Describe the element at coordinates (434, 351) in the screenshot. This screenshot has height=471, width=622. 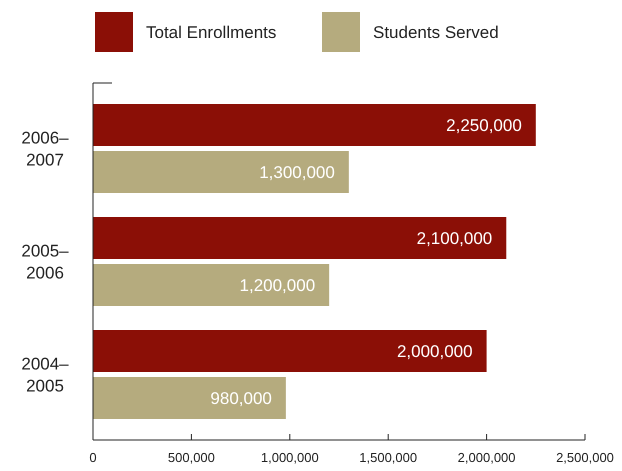
I see `data-label: 2,000,000` at that location.